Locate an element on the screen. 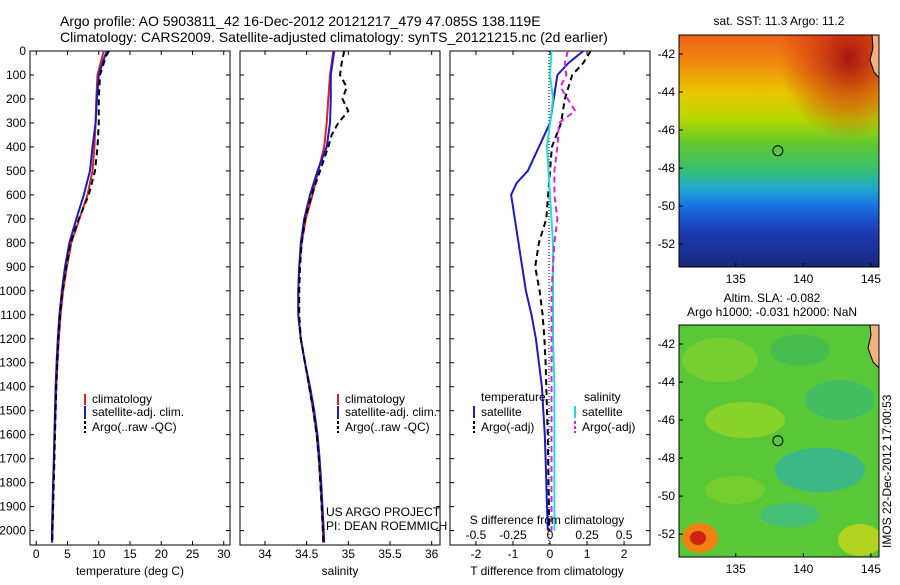 This screenshot has width=900, height=585. depth-tick-label: 1300 is located at coordinates (13, 363).